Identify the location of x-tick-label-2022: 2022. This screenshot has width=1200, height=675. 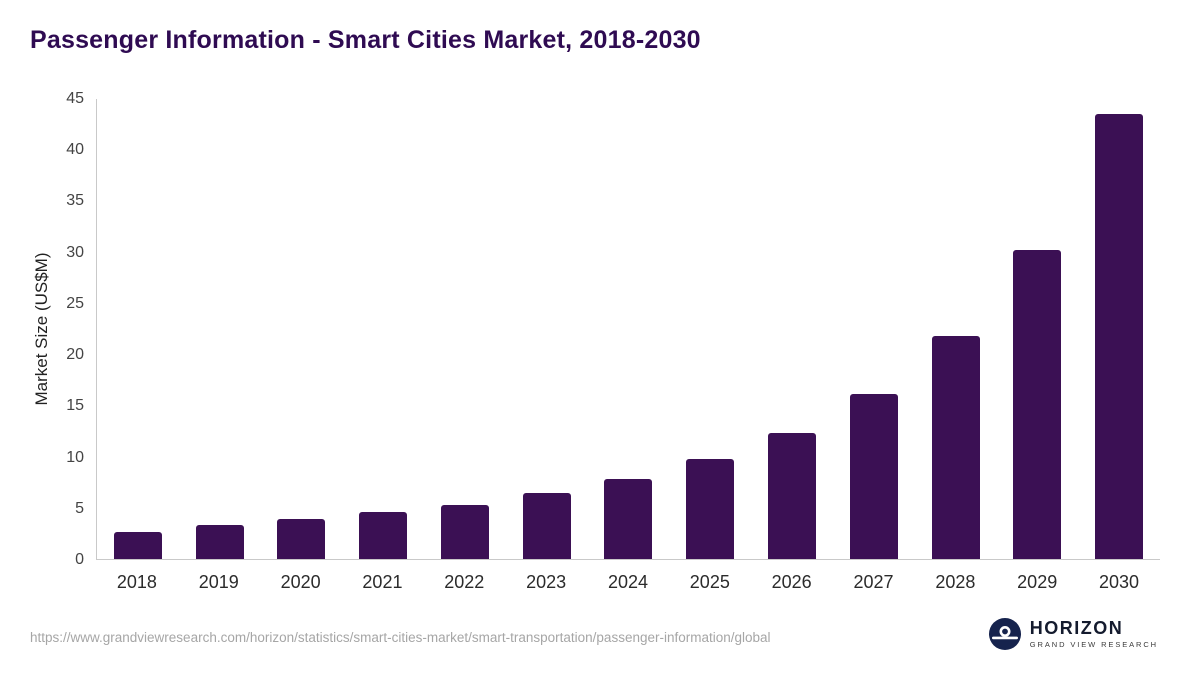
(464, 582).